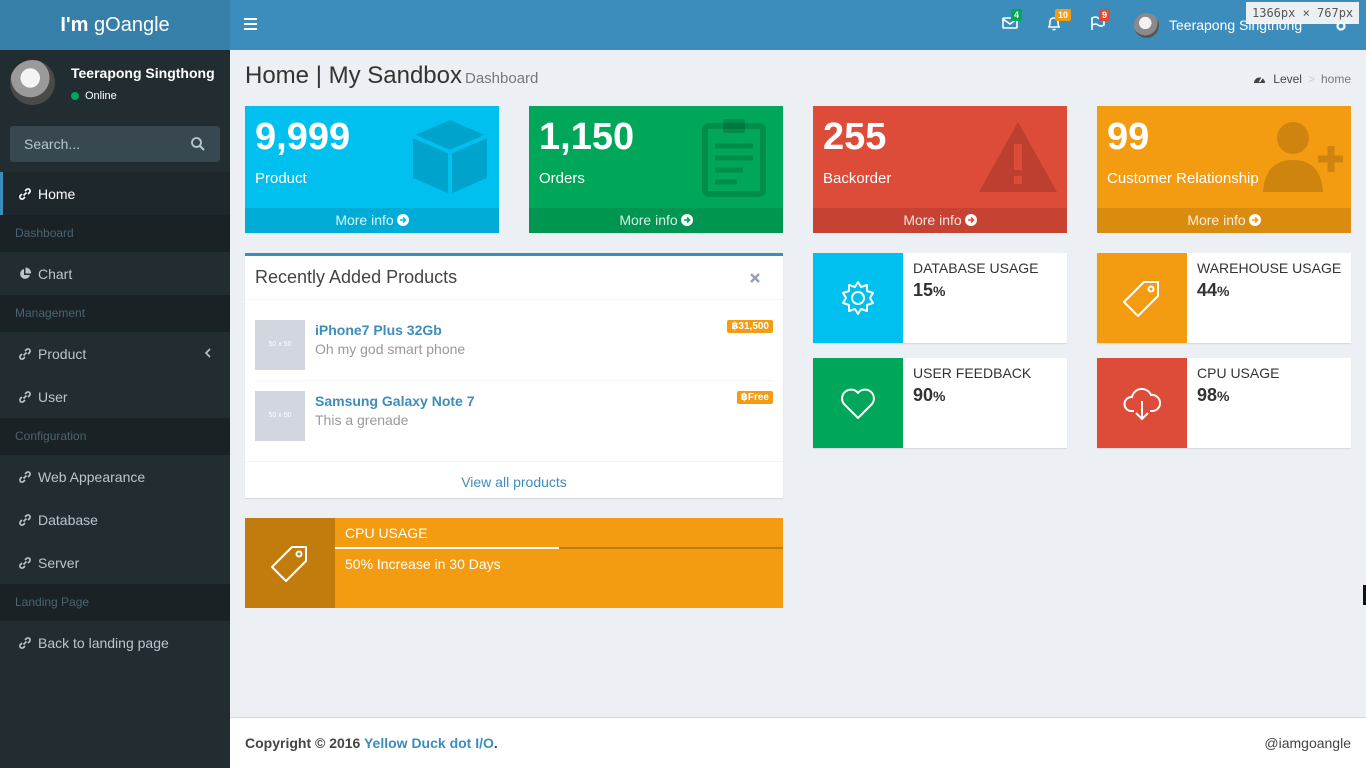 The height and width of the screenshot is (768, 1366). I want to click on sidebar-search-input, so click(98, 144).